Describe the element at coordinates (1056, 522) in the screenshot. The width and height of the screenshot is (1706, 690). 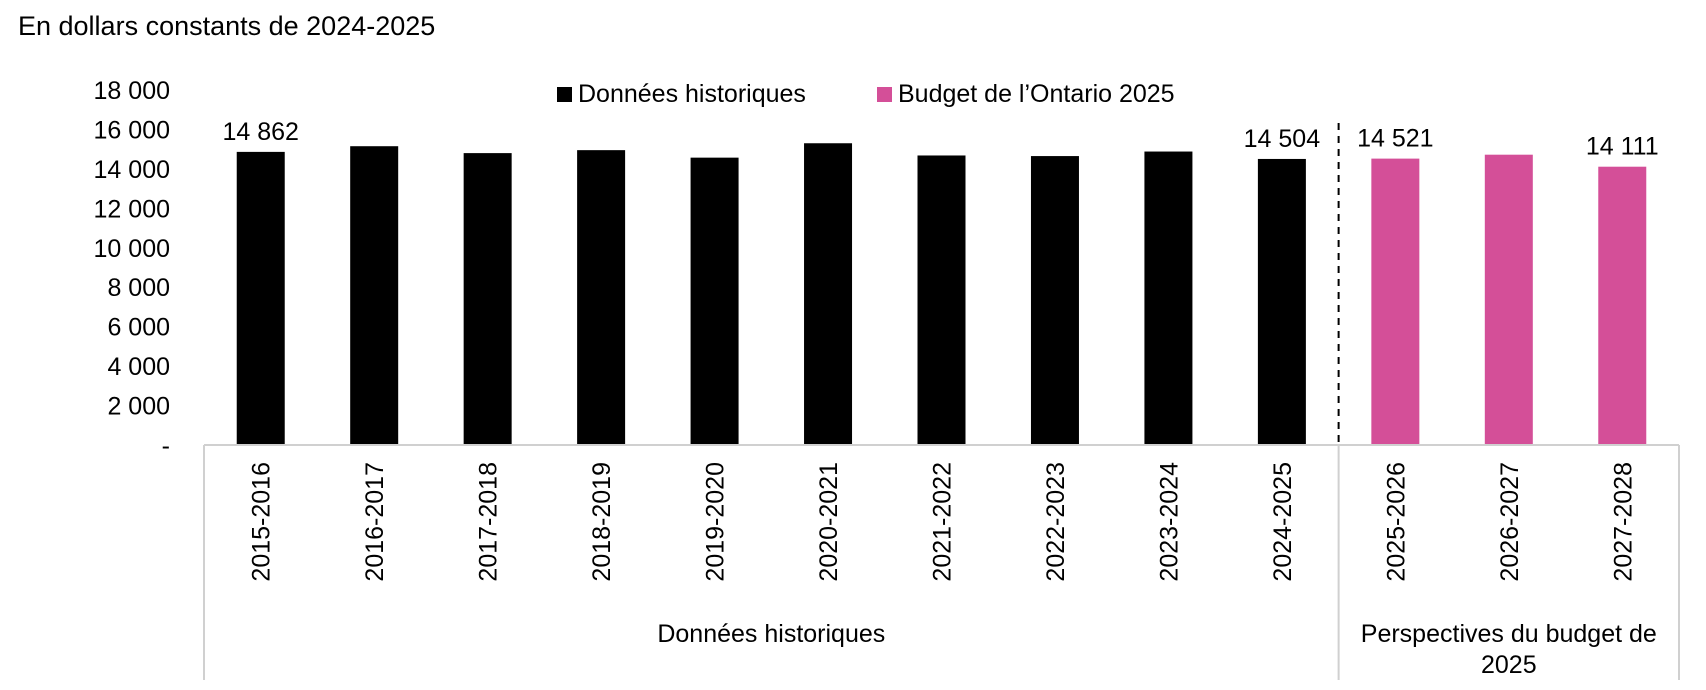
I see `x-tick-label: 2022-2023` at that location.